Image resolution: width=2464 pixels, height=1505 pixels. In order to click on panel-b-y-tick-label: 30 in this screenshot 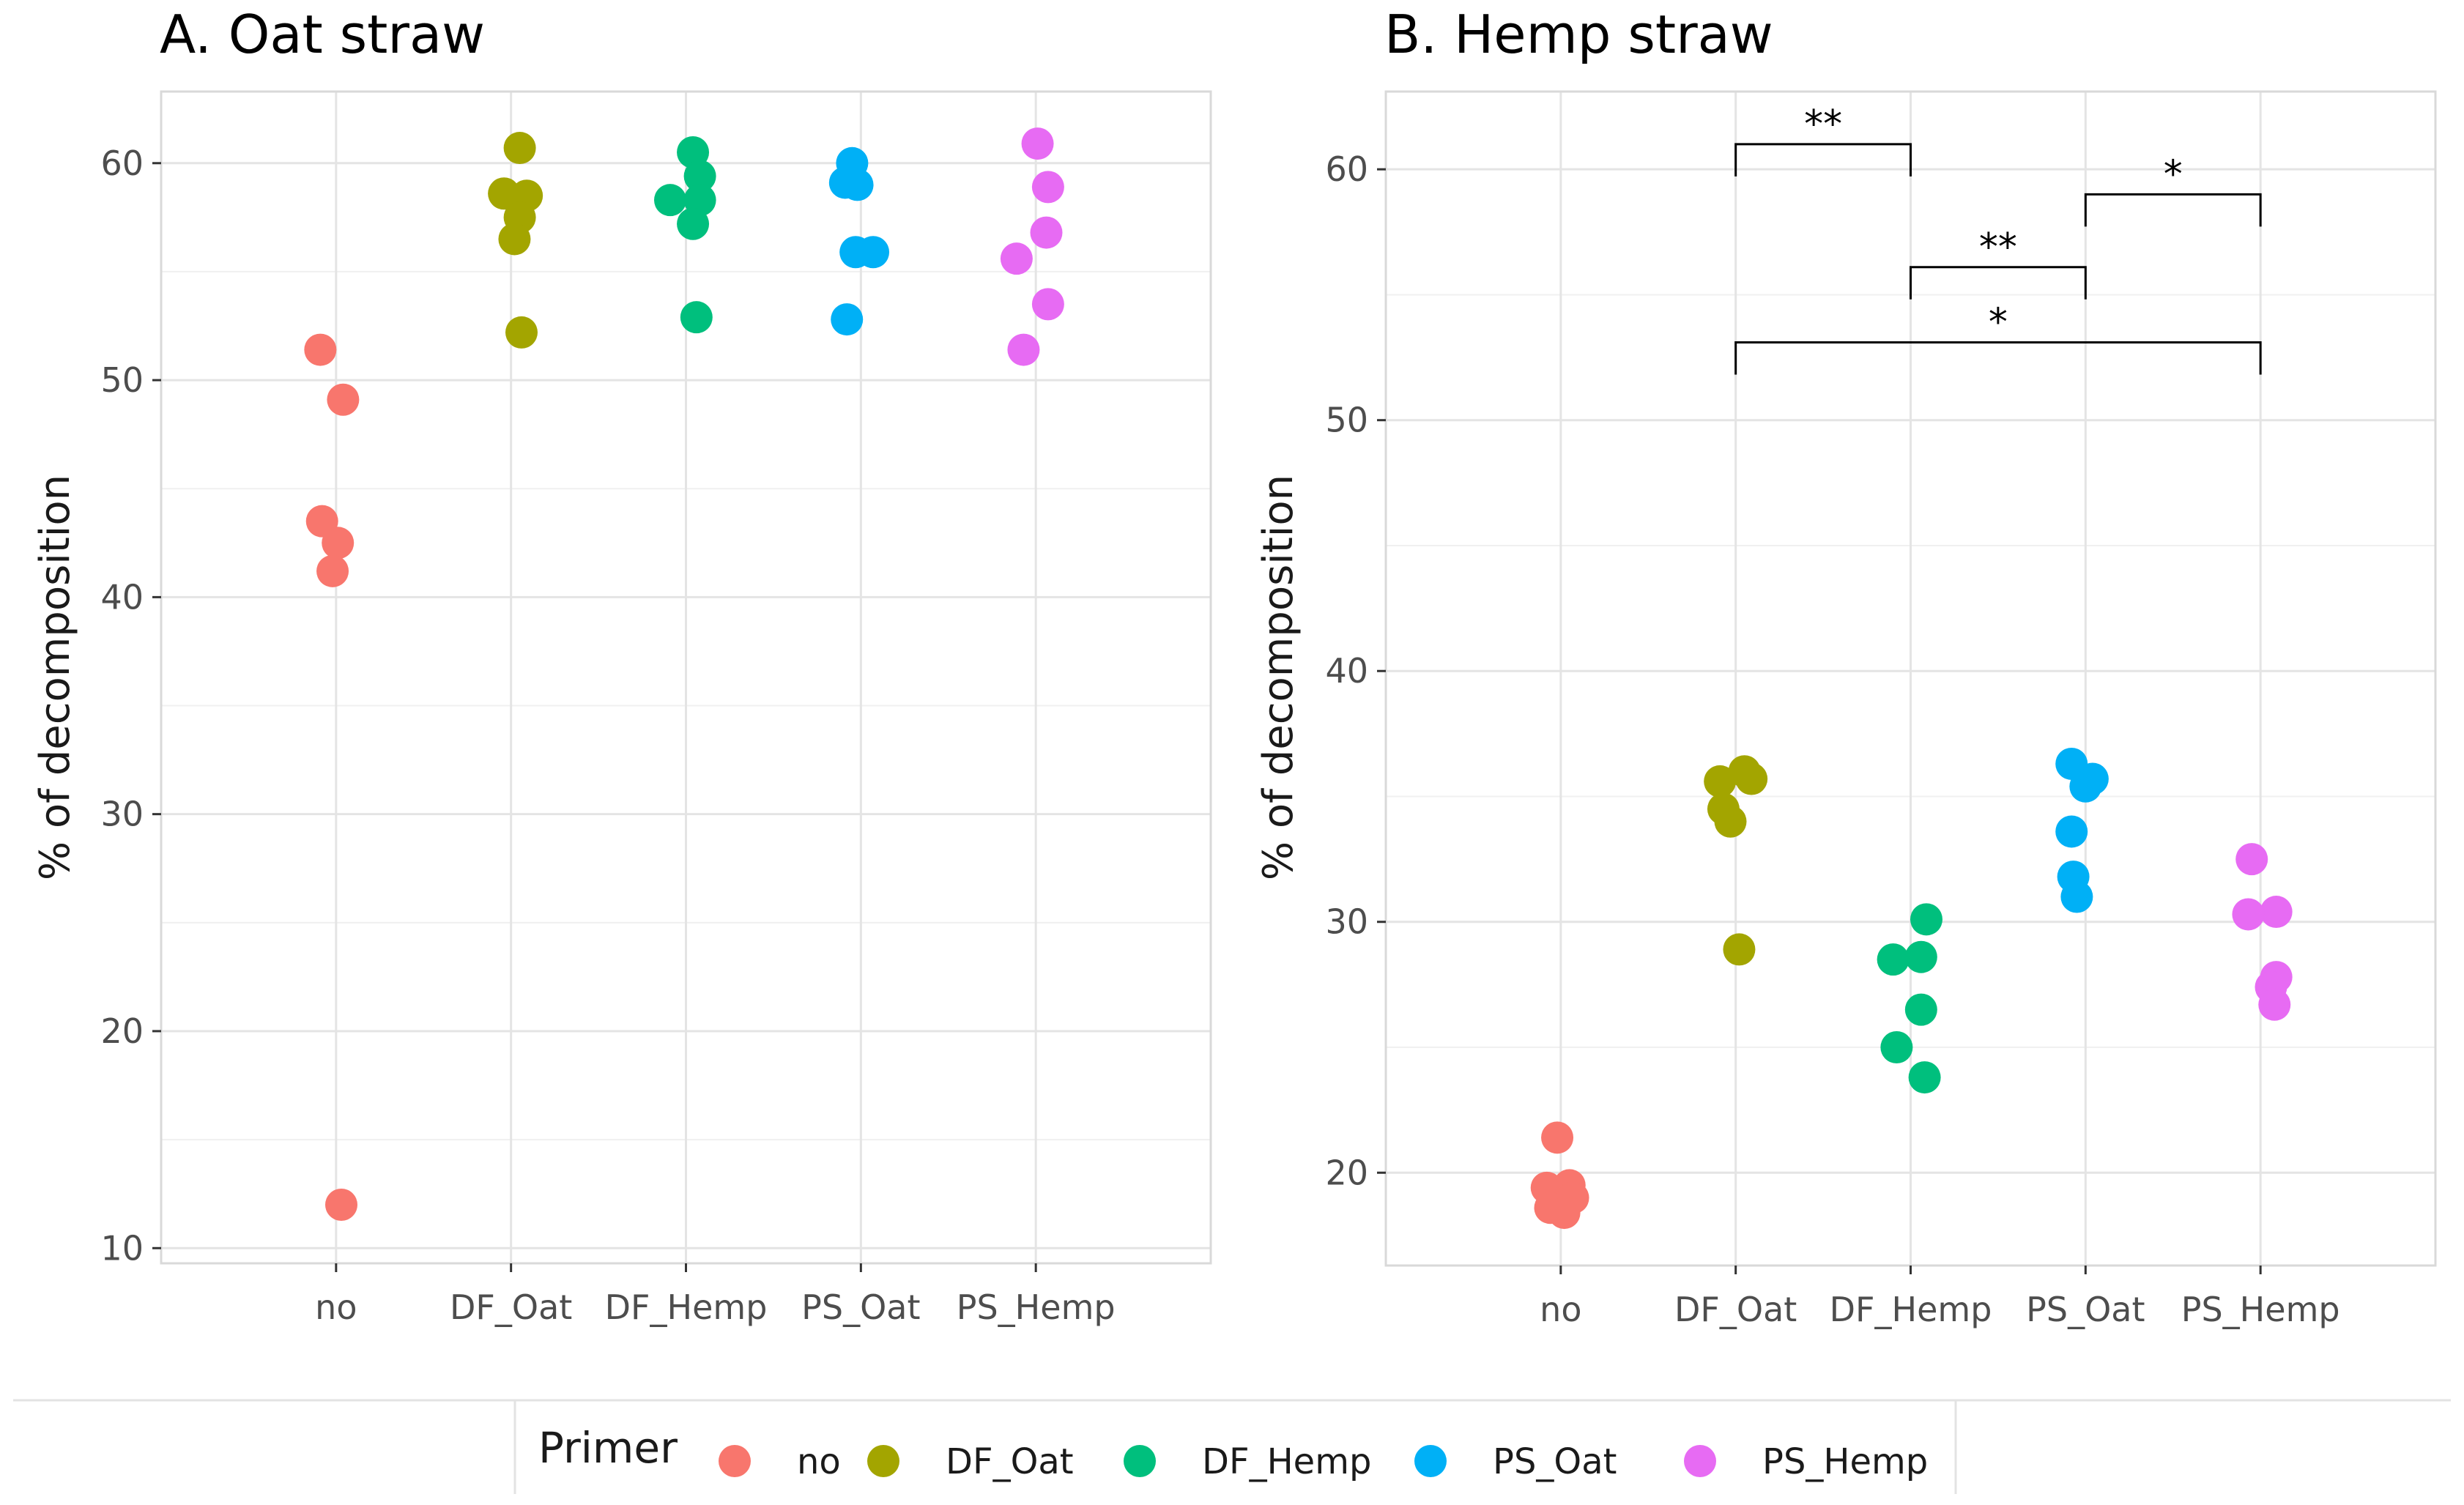, I will do `click(1346, 922)`.